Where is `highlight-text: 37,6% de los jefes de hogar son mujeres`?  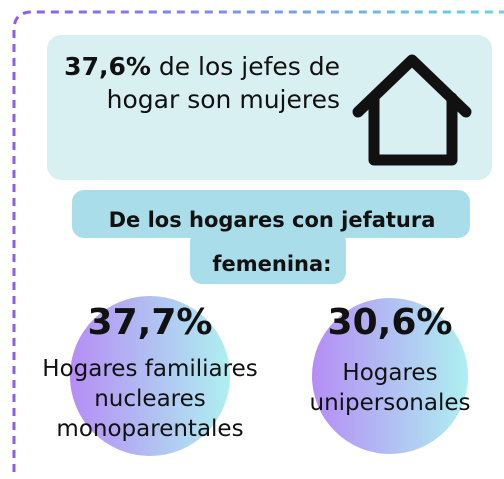 highlight-text: 37,6% de los jefes de hogar son mujeres is located at coordinates (200, 83).